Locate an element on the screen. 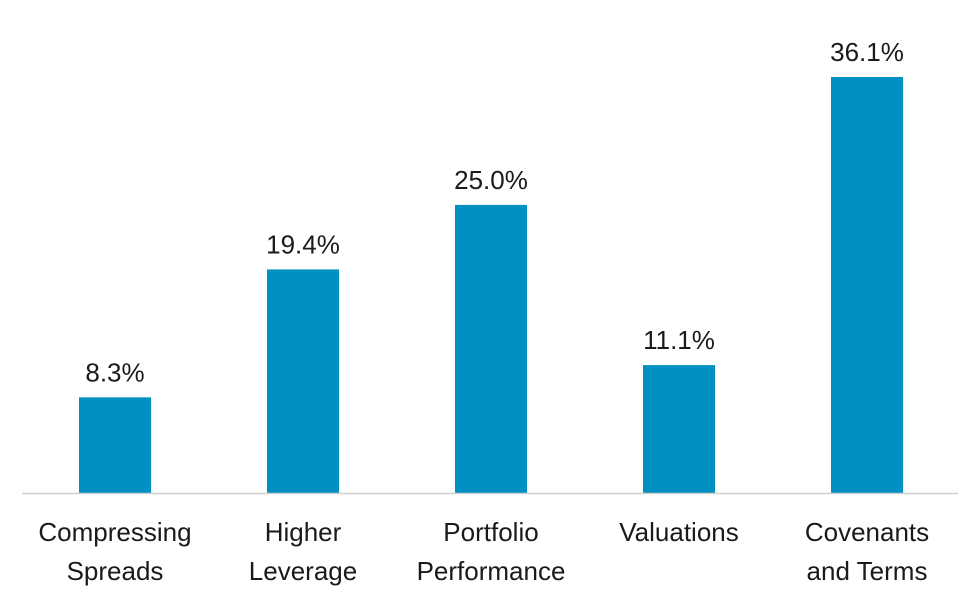 The height and width of the screenshot is (616, 970). category-label-line: Spreads is located at coordinates (115, 571).